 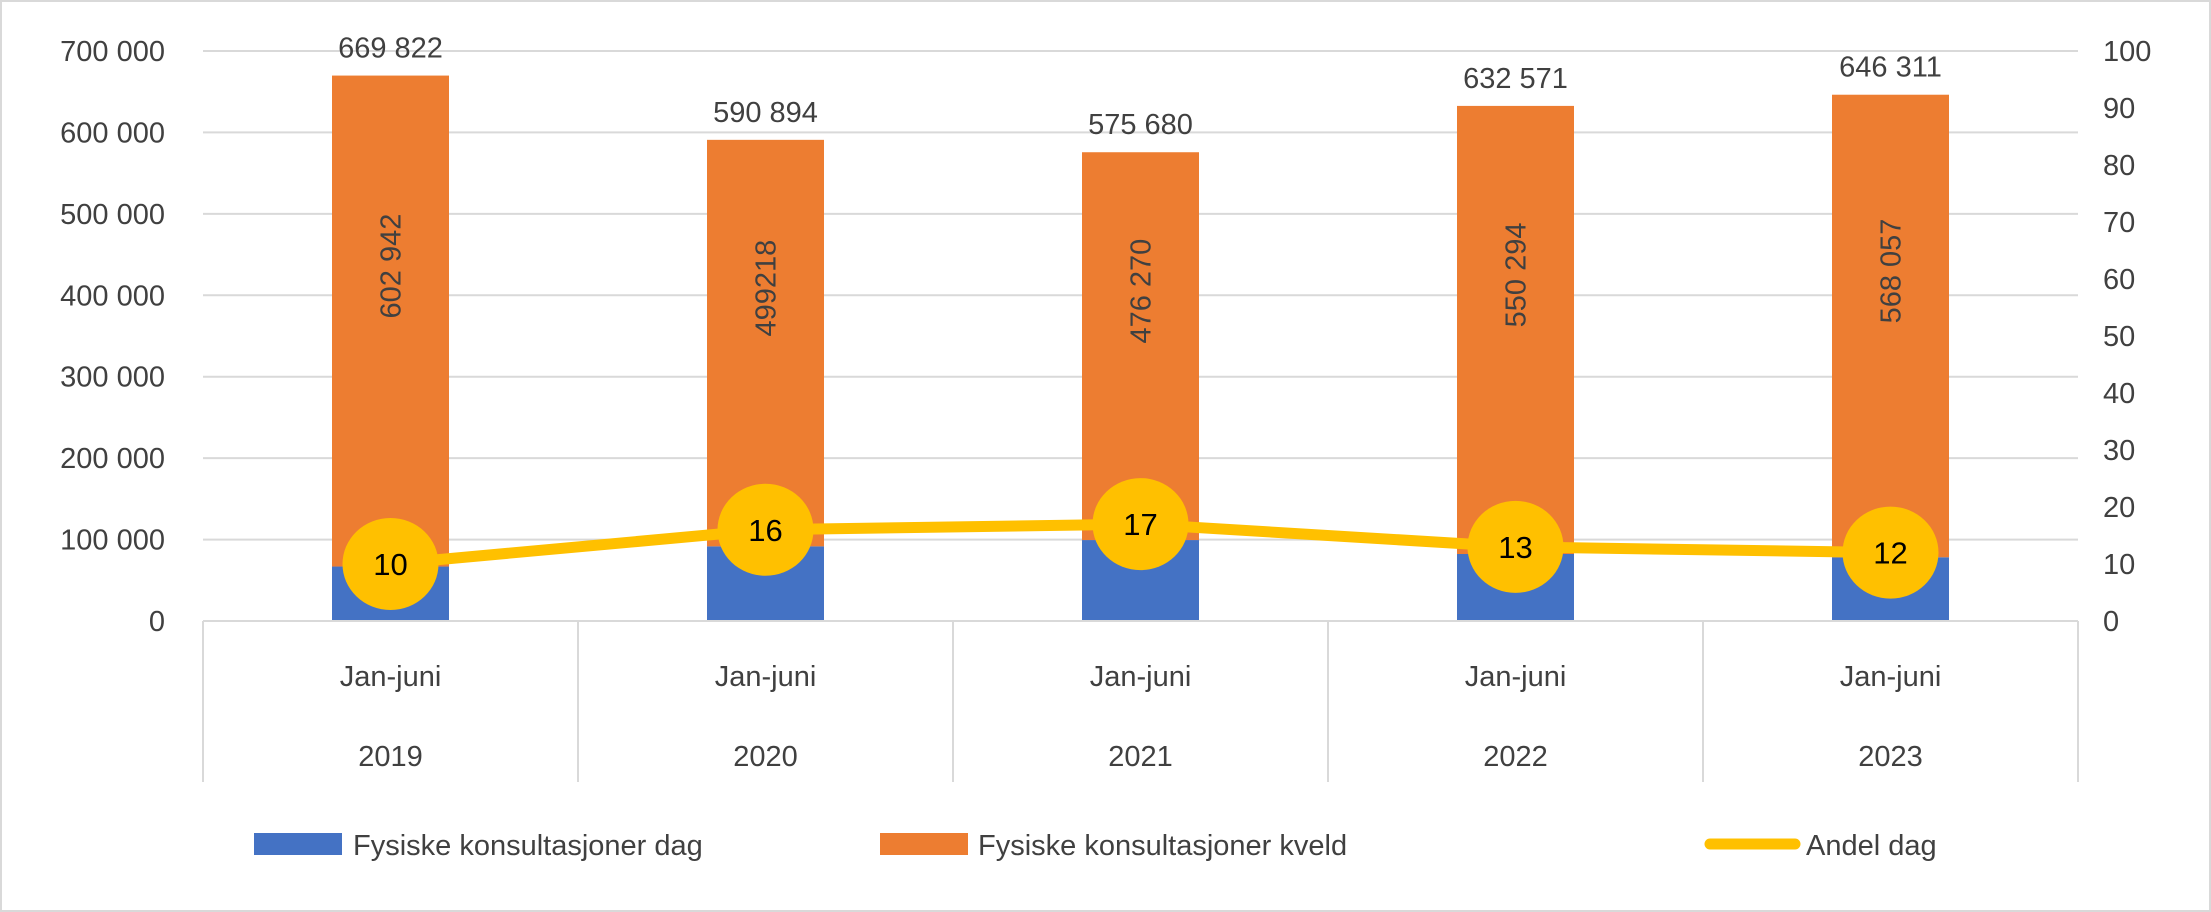 I want to click on left-axis-tick-label: 100 000, so click(x=112, y=541).